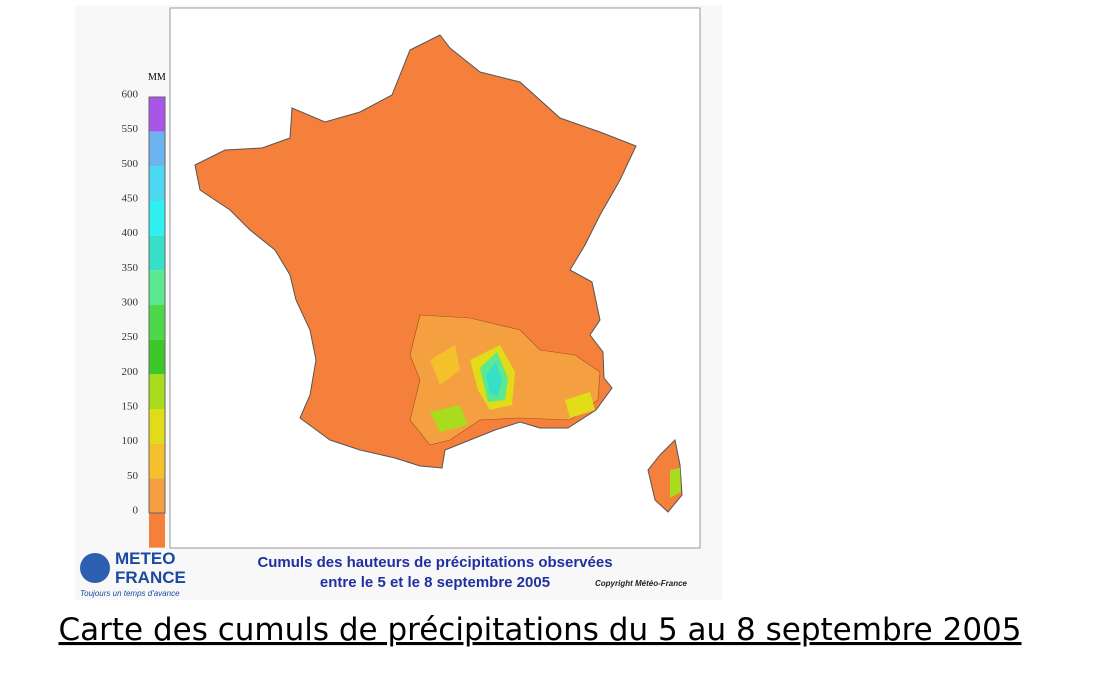  I want to click on legend-tick-label: 100, so click(130, 441).